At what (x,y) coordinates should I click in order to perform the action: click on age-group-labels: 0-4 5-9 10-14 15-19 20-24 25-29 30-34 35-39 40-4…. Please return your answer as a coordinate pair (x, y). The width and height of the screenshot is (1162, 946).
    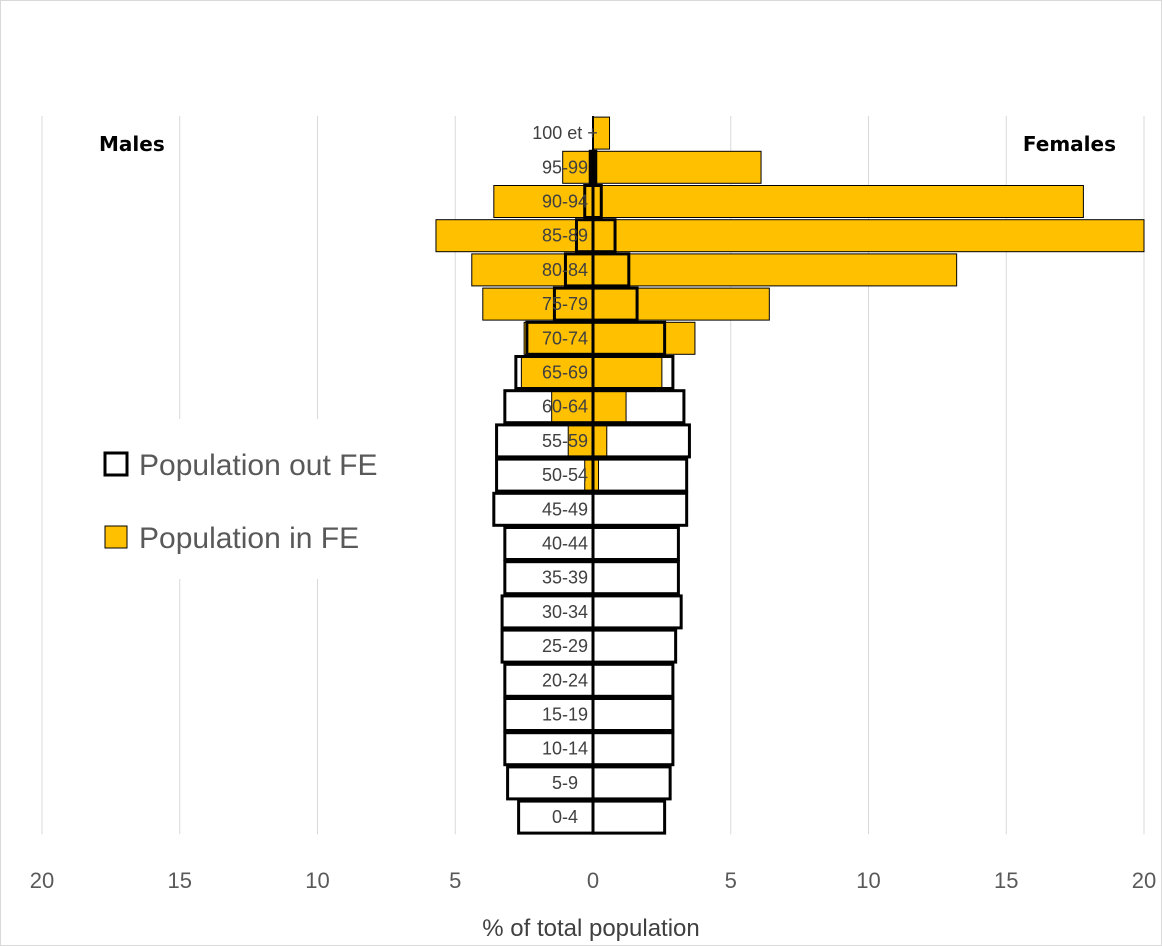
    Looking at the image, I should click on (565, 475).